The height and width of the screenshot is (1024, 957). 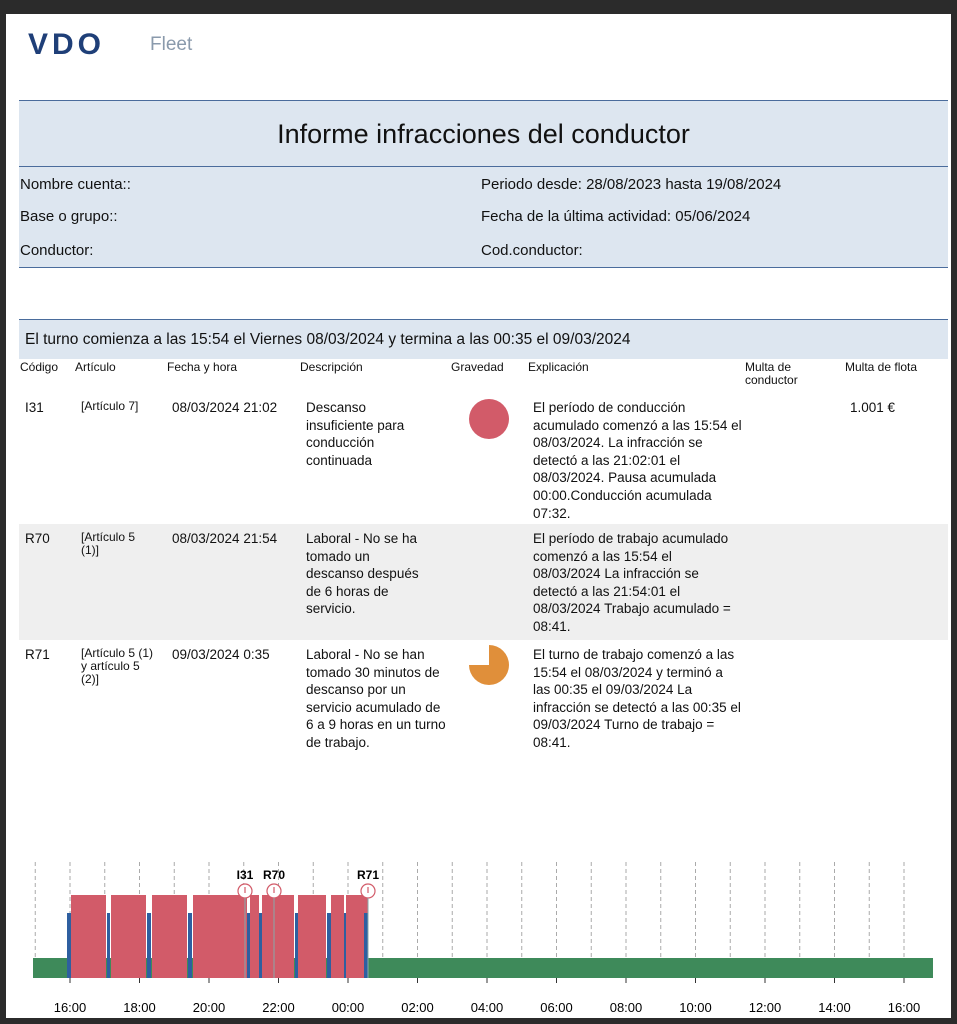 What do you see at coordinates (225, 407) in the screenshot?
I see `datetime: 08/03/2024 21:02` at bounding box center [225, 407].